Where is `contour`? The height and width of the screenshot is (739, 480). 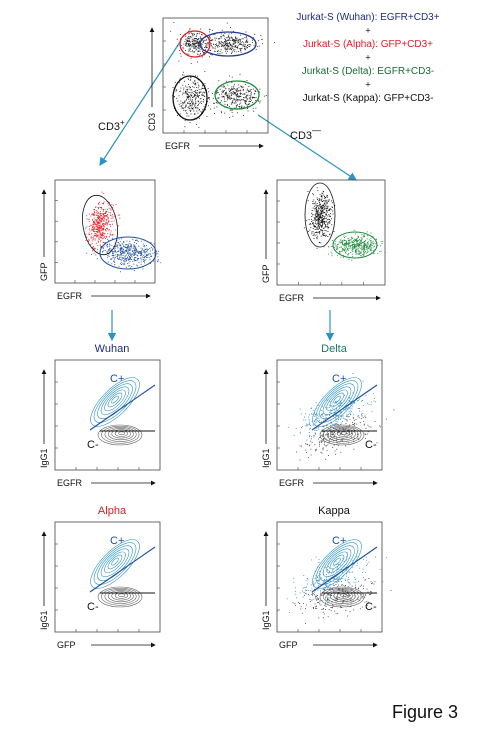 contour is located at coordinates (120, 596).